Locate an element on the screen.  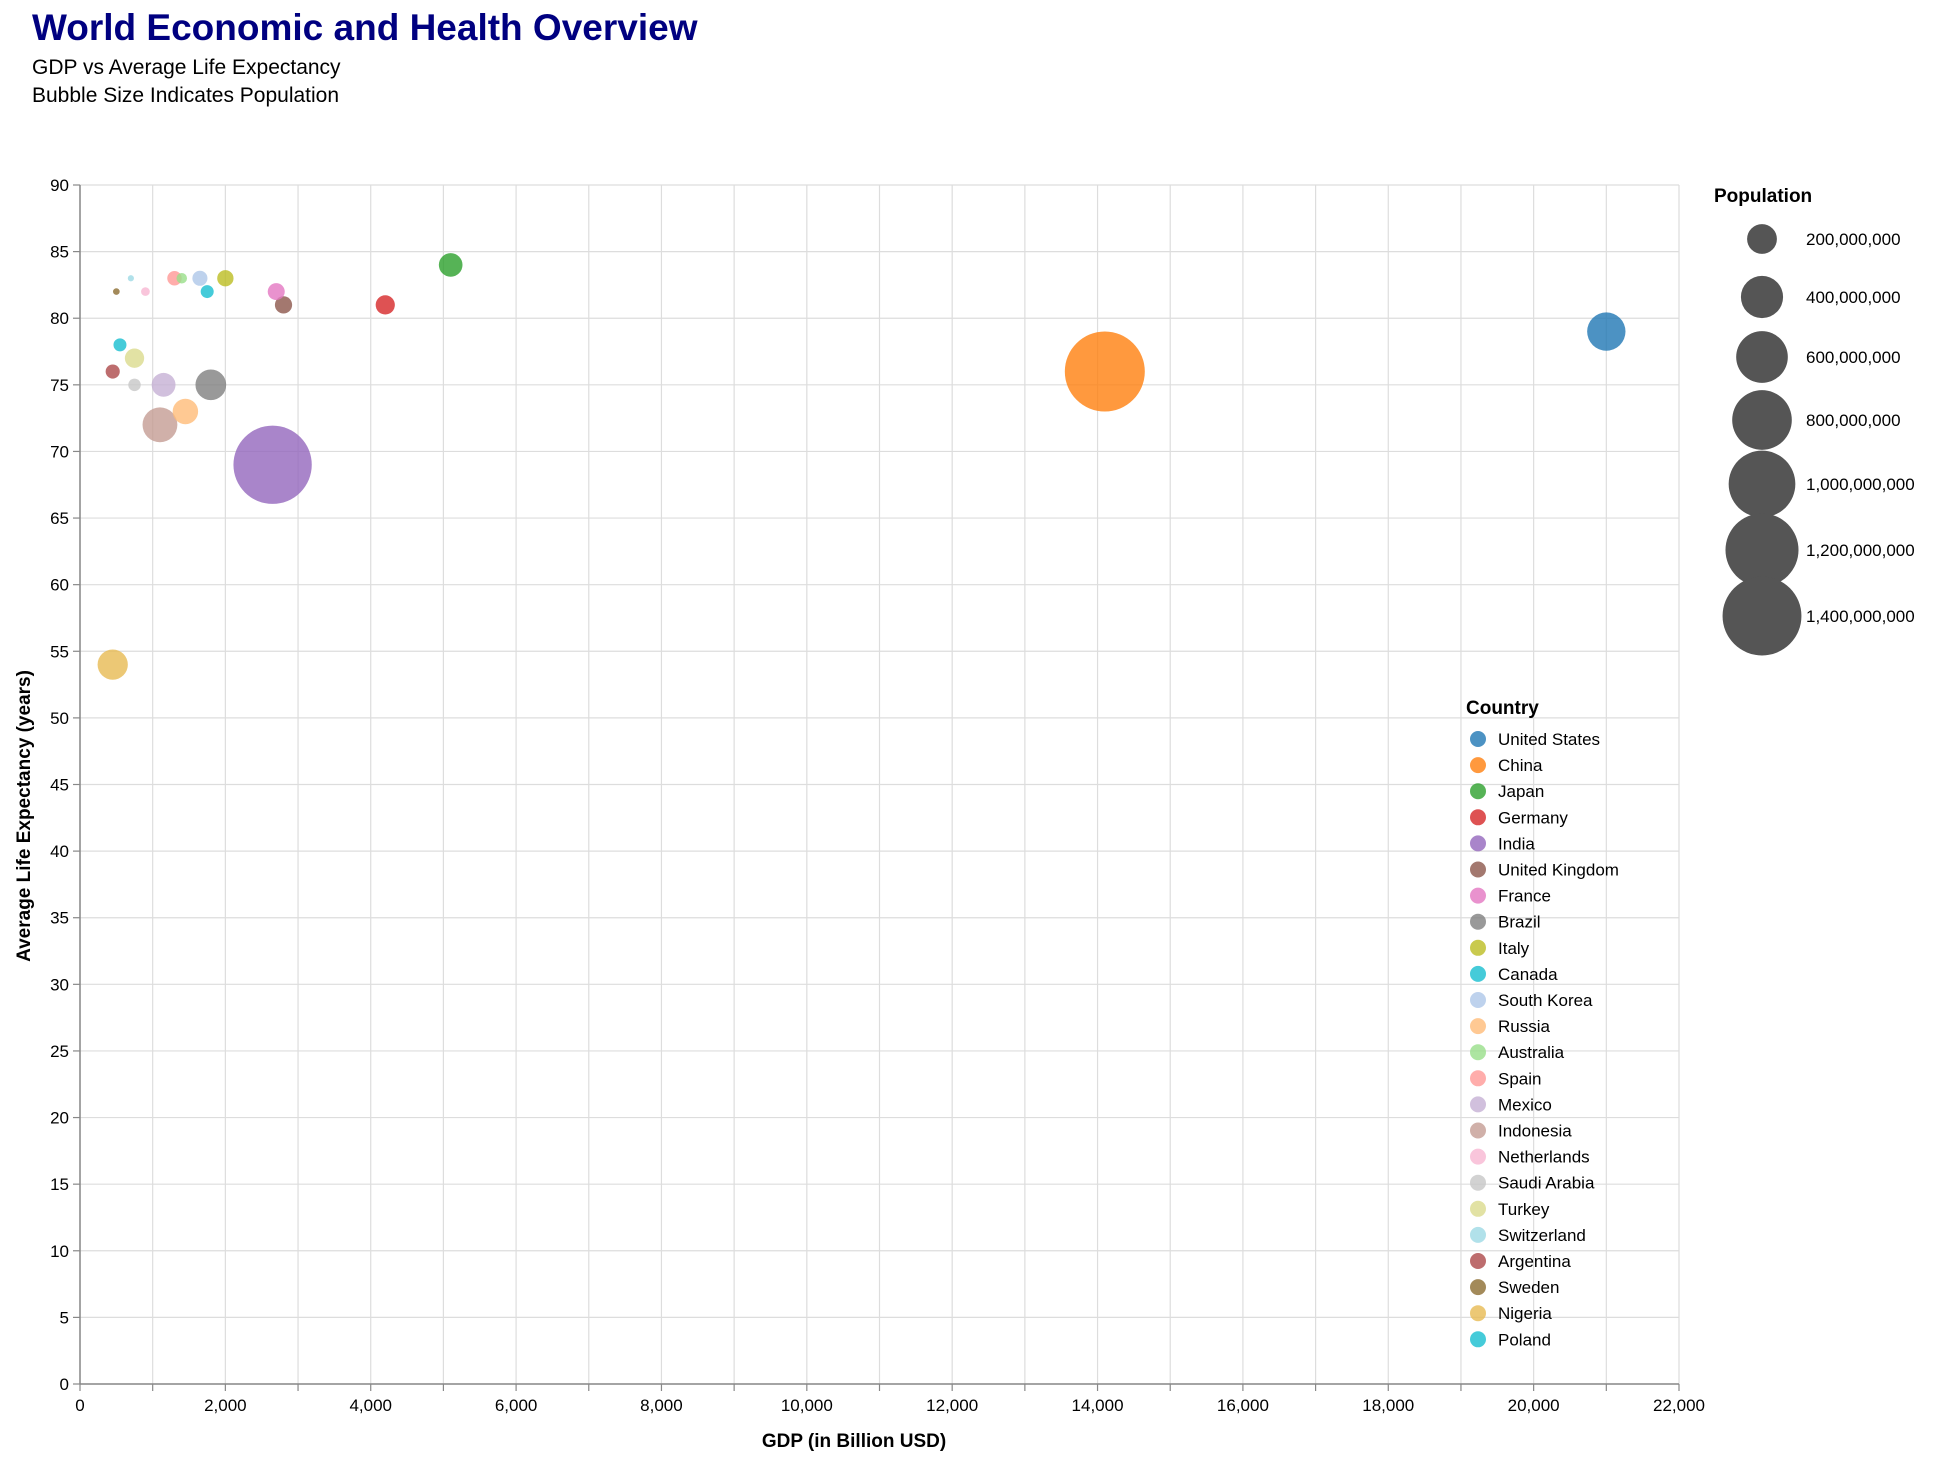
bubble-saudi-arabia is located at coordinates (134, 385).